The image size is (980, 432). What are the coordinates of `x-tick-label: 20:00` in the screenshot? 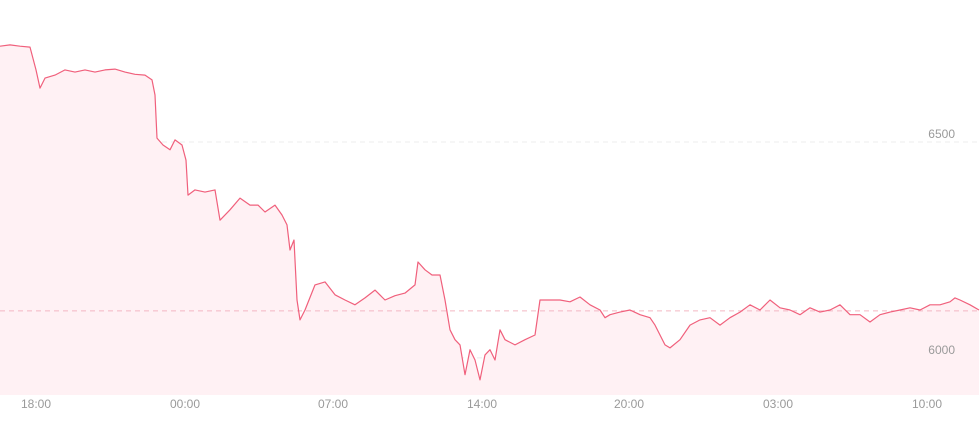 It's located at (629, 404).